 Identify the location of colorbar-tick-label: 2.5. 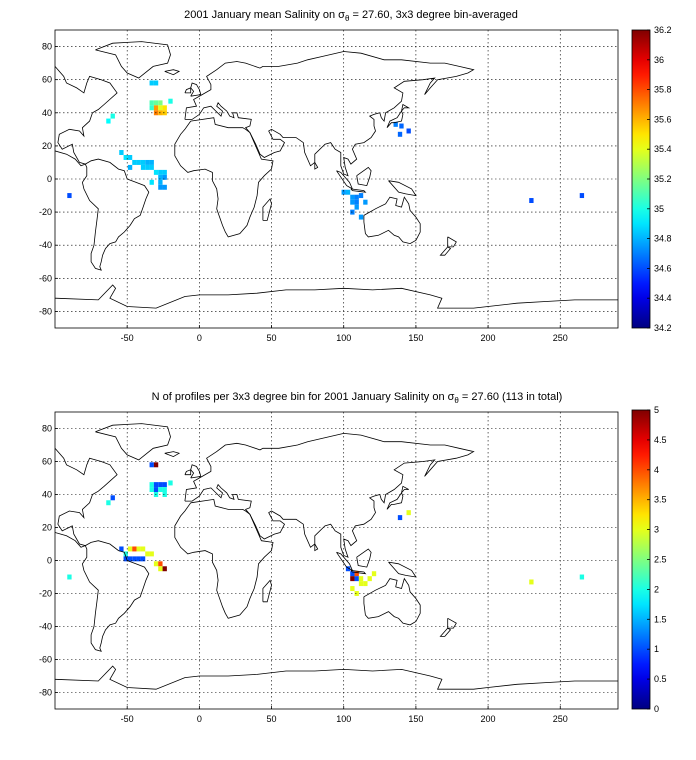
(660, 560).